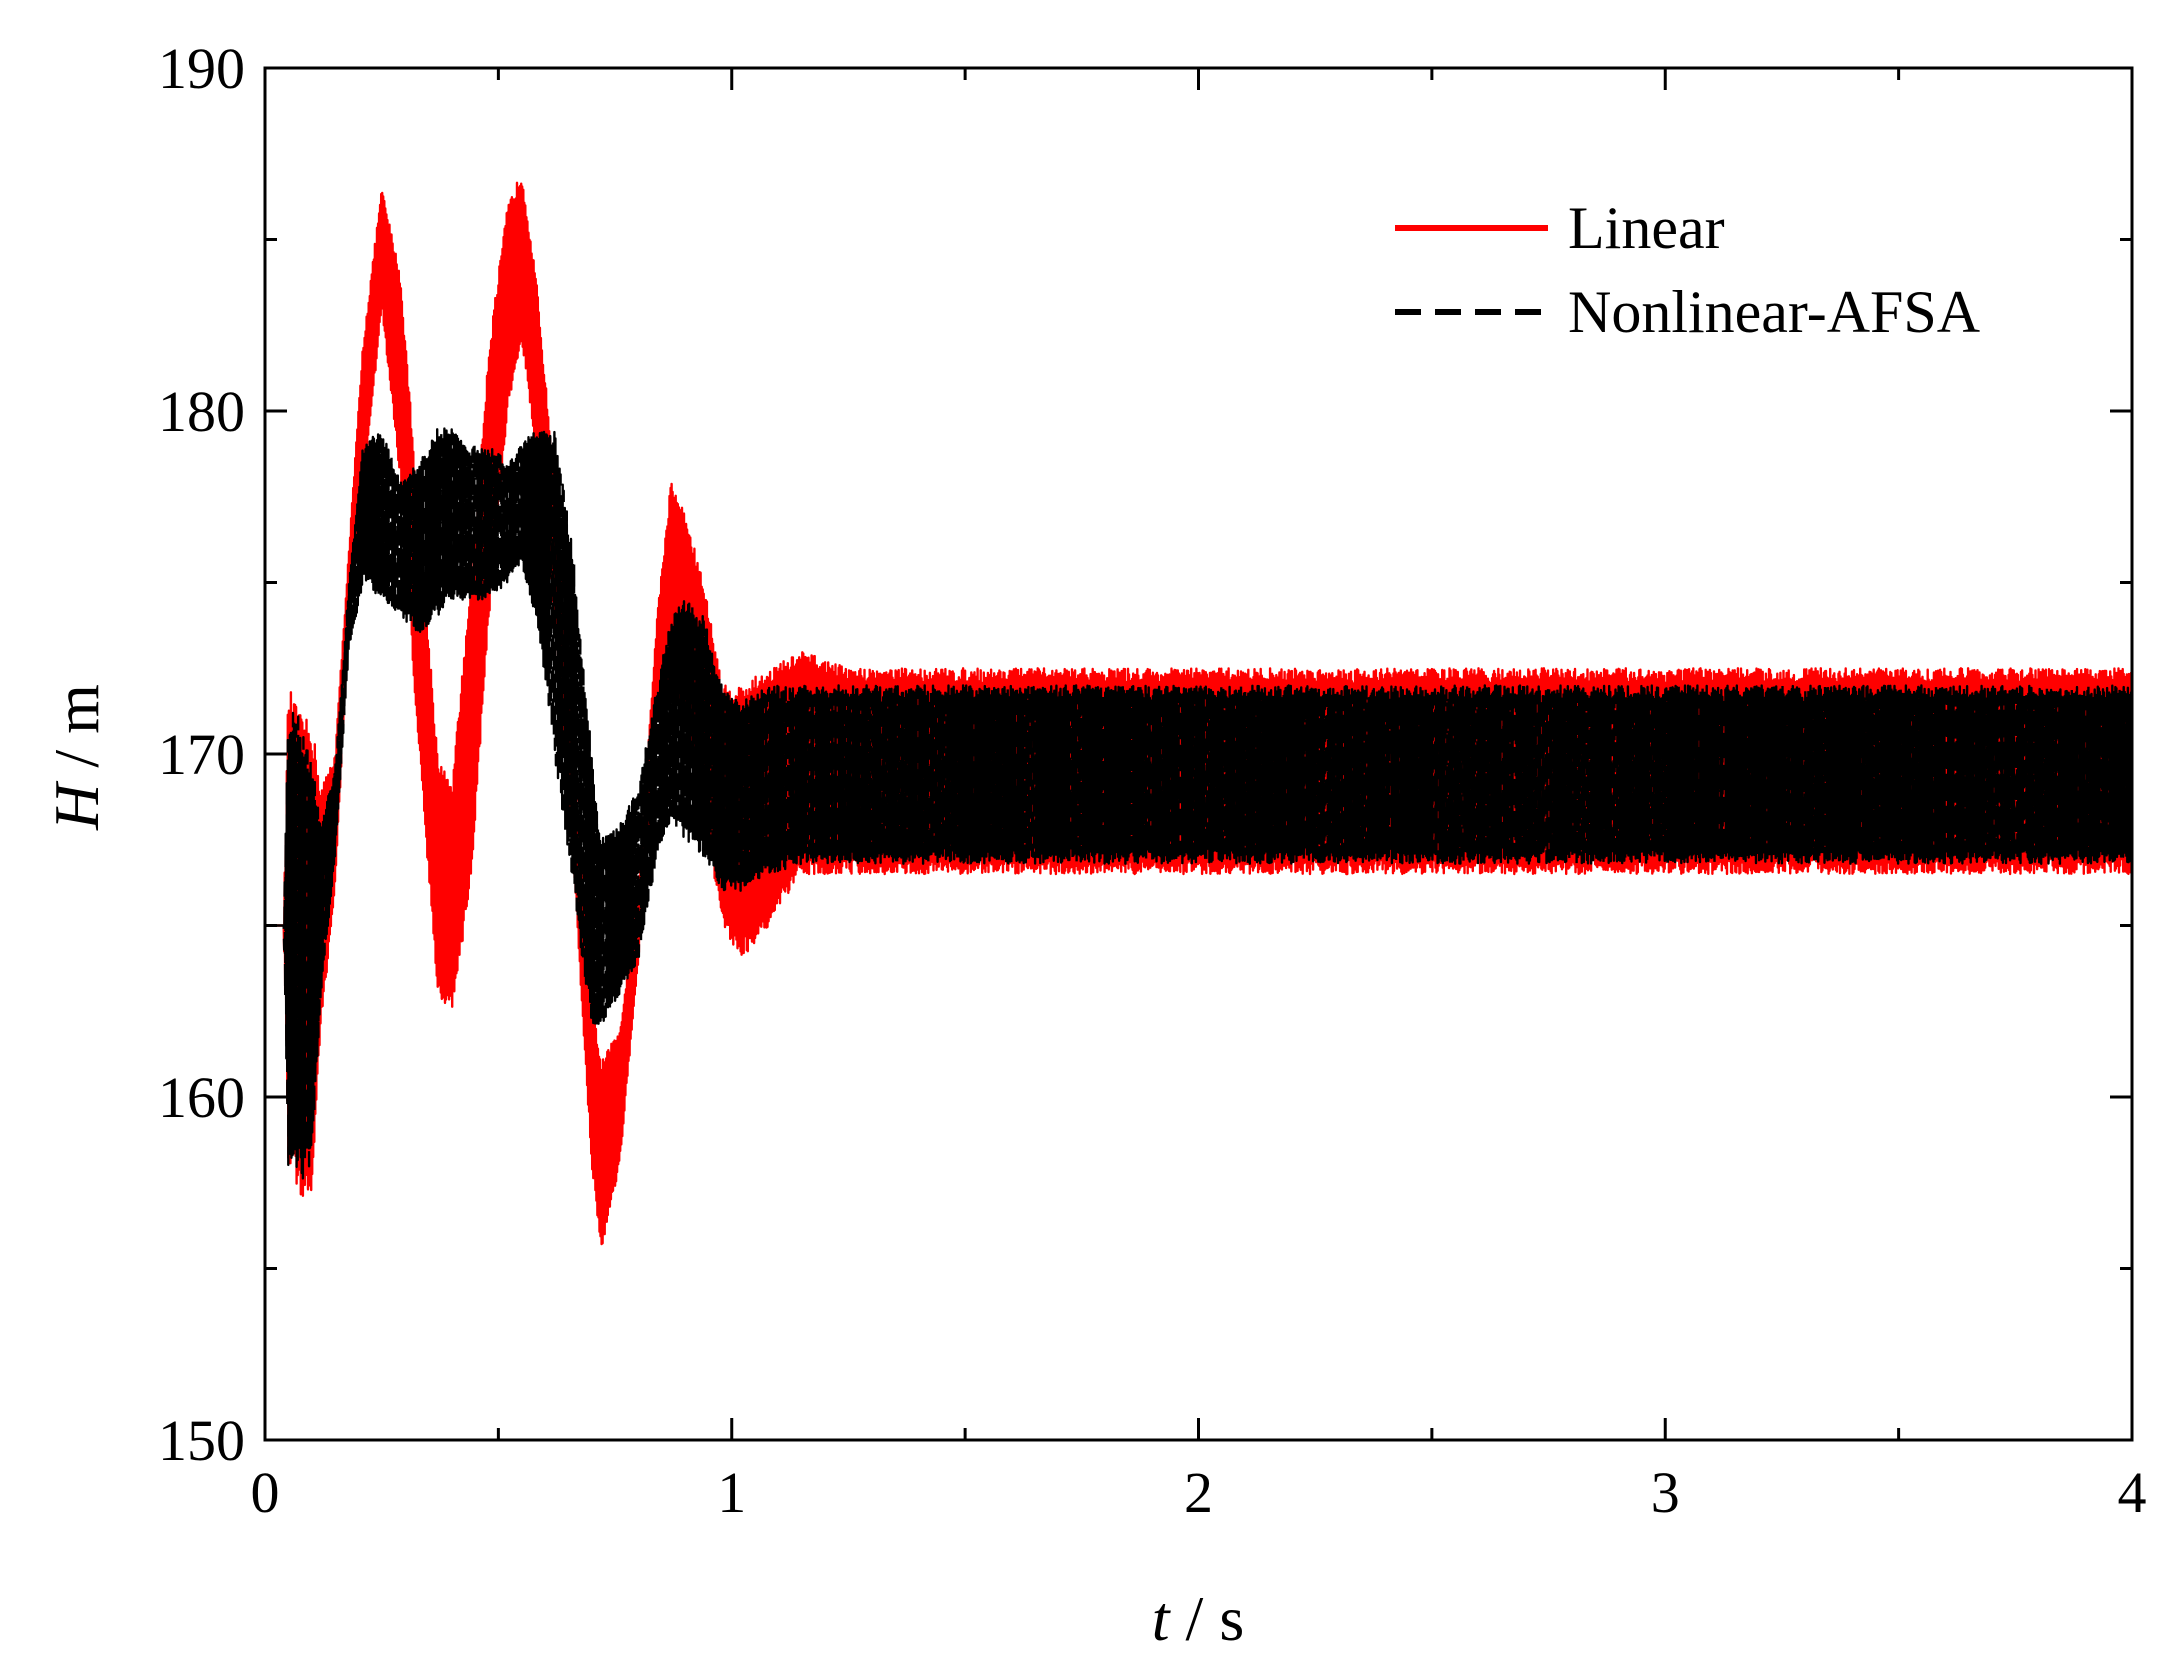  Describe the element at coordinates (201, 1440) in the screenshot. I see `y-tick-label: 150` at that location.